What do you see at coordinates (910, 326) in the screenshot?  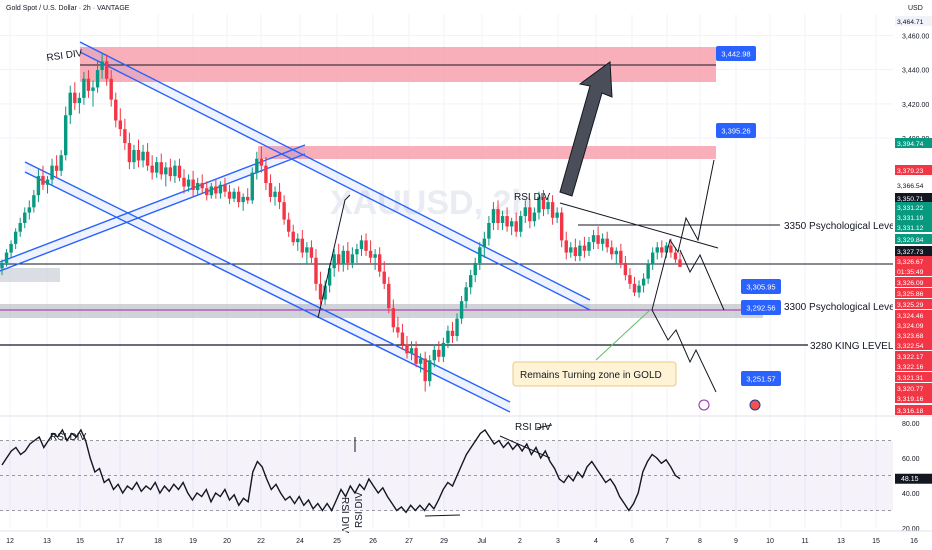 I see `price-scale-tag-label: 3,324.09` at bounding box center [910, 326].